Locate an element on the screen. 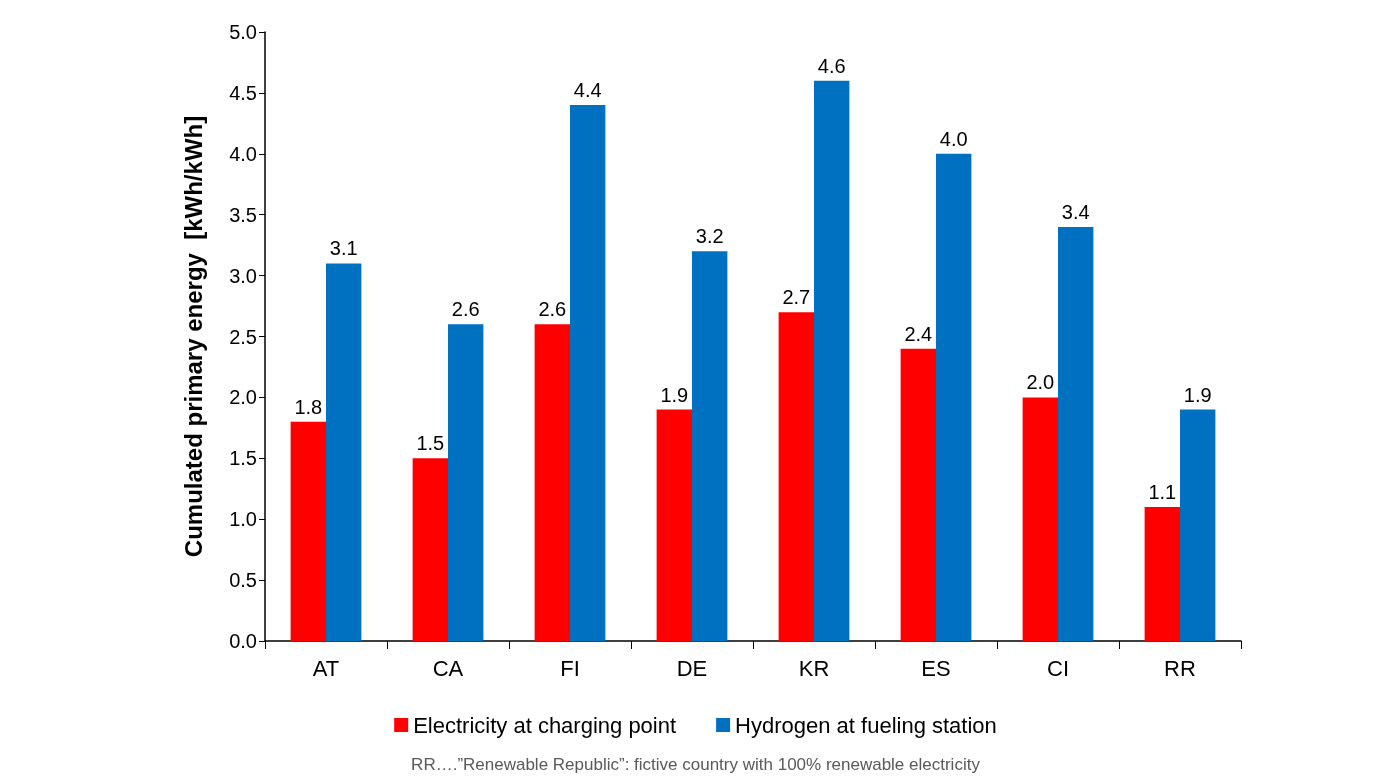 The height and width of the screenshot is (781, 1391). y-tick-label: 1.0 is located at coordinates (243, 519).